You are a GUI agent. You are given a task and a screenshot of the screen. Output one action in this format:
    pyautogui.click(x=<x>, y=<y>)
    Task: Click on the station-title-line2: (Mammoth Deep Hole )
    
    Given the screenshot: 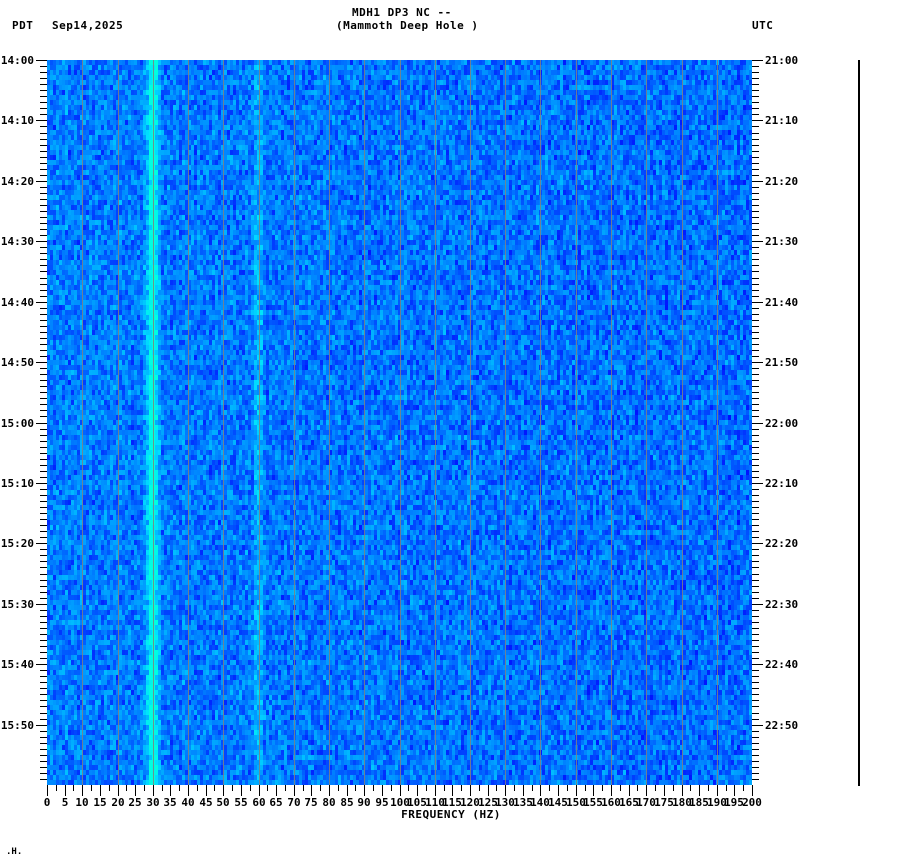 What is the action you would take?
    pyautogui.click(x=407, y=25)
    